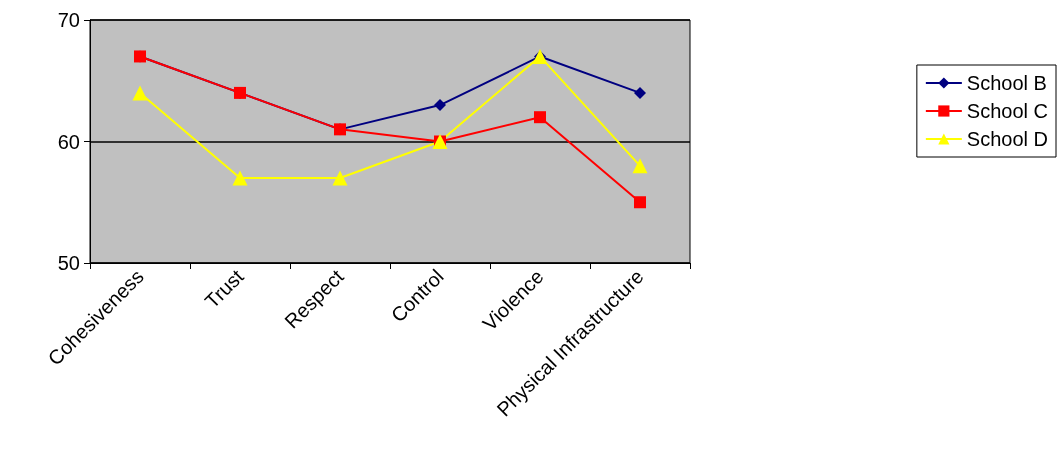 Image resolution: width=1058 pixels, height=454 pixels. What do you see at coordinates (68, 20) in the screenshot?
I see `y-tick-label: 70` at bounding box center [68, 20].